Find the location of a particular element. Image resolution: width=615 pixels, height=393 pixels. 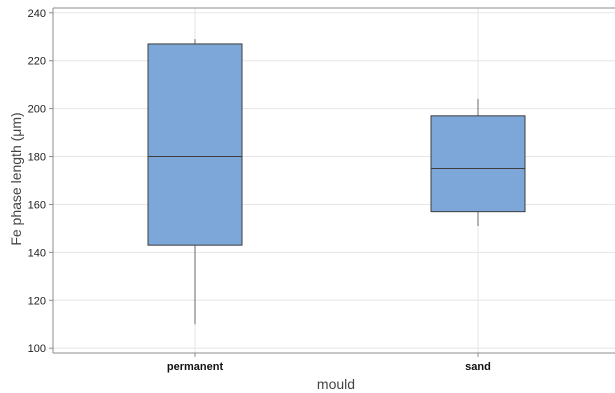

y-tick-label: 140 is located at coordinates (37, 253).